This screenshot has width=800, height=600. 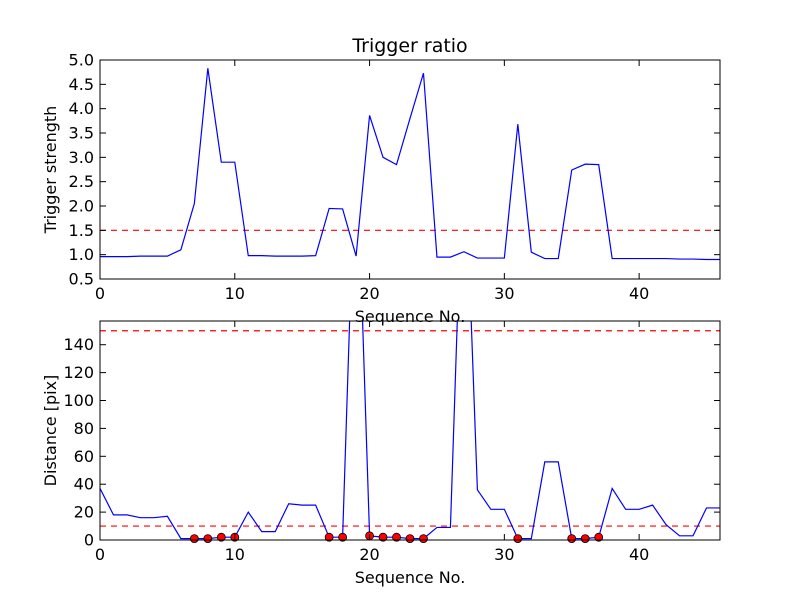 What do you see at coordinates (89, 540) in the screenshot?
I see `distance-y-tick-label: 0` at bounding box center [89, 540].